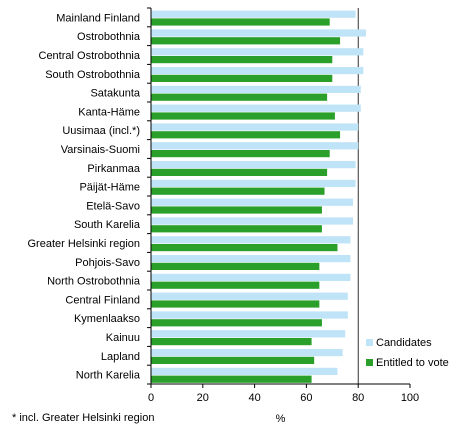 The height and width of the screenshot is (431, 463). I want to click on category-label: Lapland, so click(120, 357).